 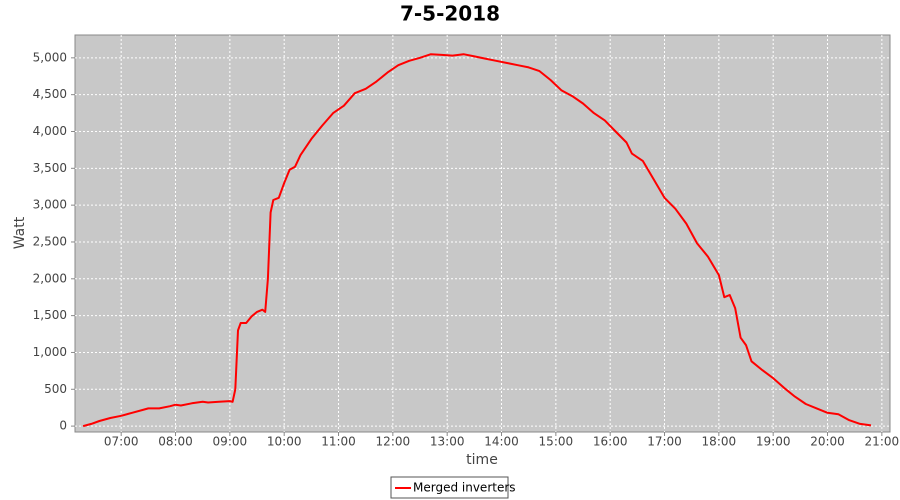 What do you see at coordinates (55, 389) in the screenshot?
I see `y-tick-label: 500` at bounding box center [55, 389].